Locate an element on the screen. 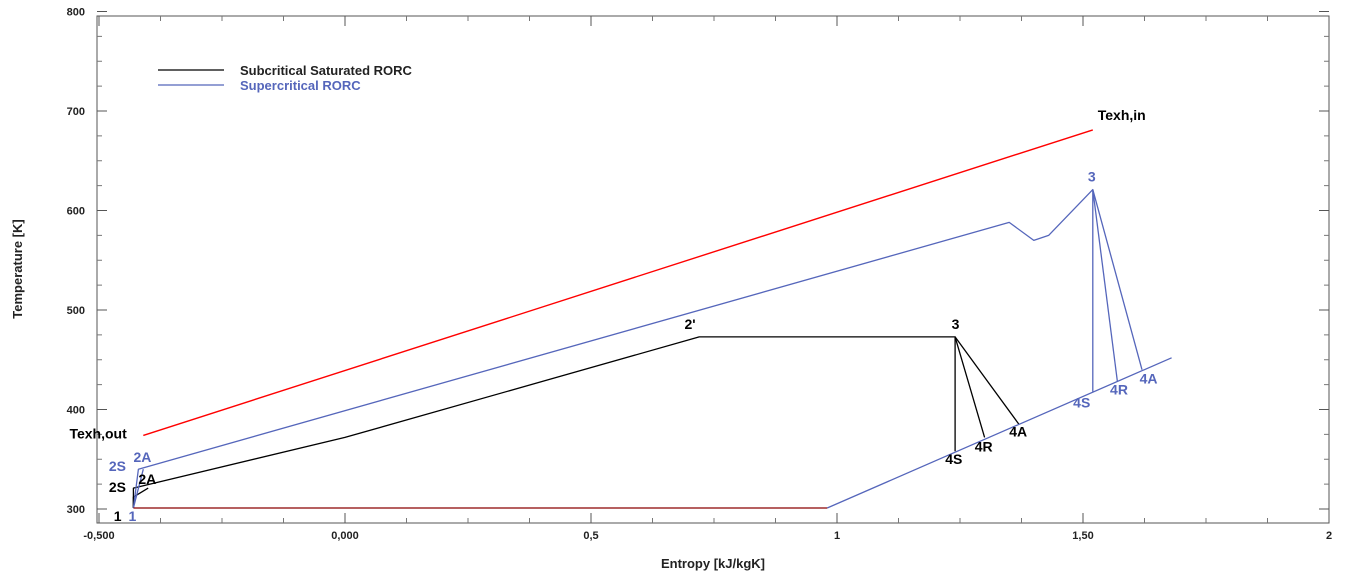 The height and width of the screenshot is (577, 1346). y-tick-label: 500 is located at coordinates (76, 311).